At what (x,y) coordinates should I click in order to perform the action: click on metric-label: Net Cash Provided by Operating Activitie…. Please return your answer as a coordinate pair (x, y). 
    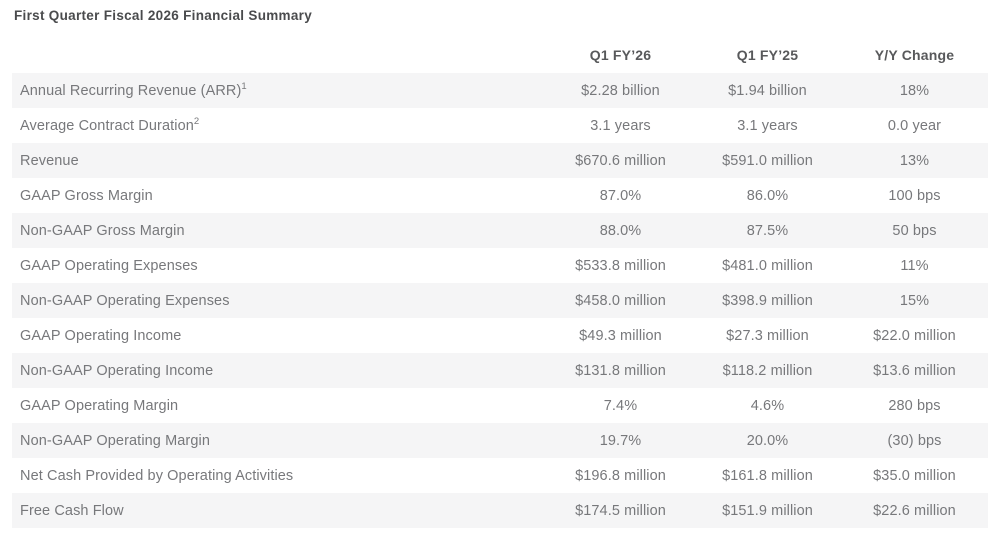
    Looking at the image, I should click on (157, 475).